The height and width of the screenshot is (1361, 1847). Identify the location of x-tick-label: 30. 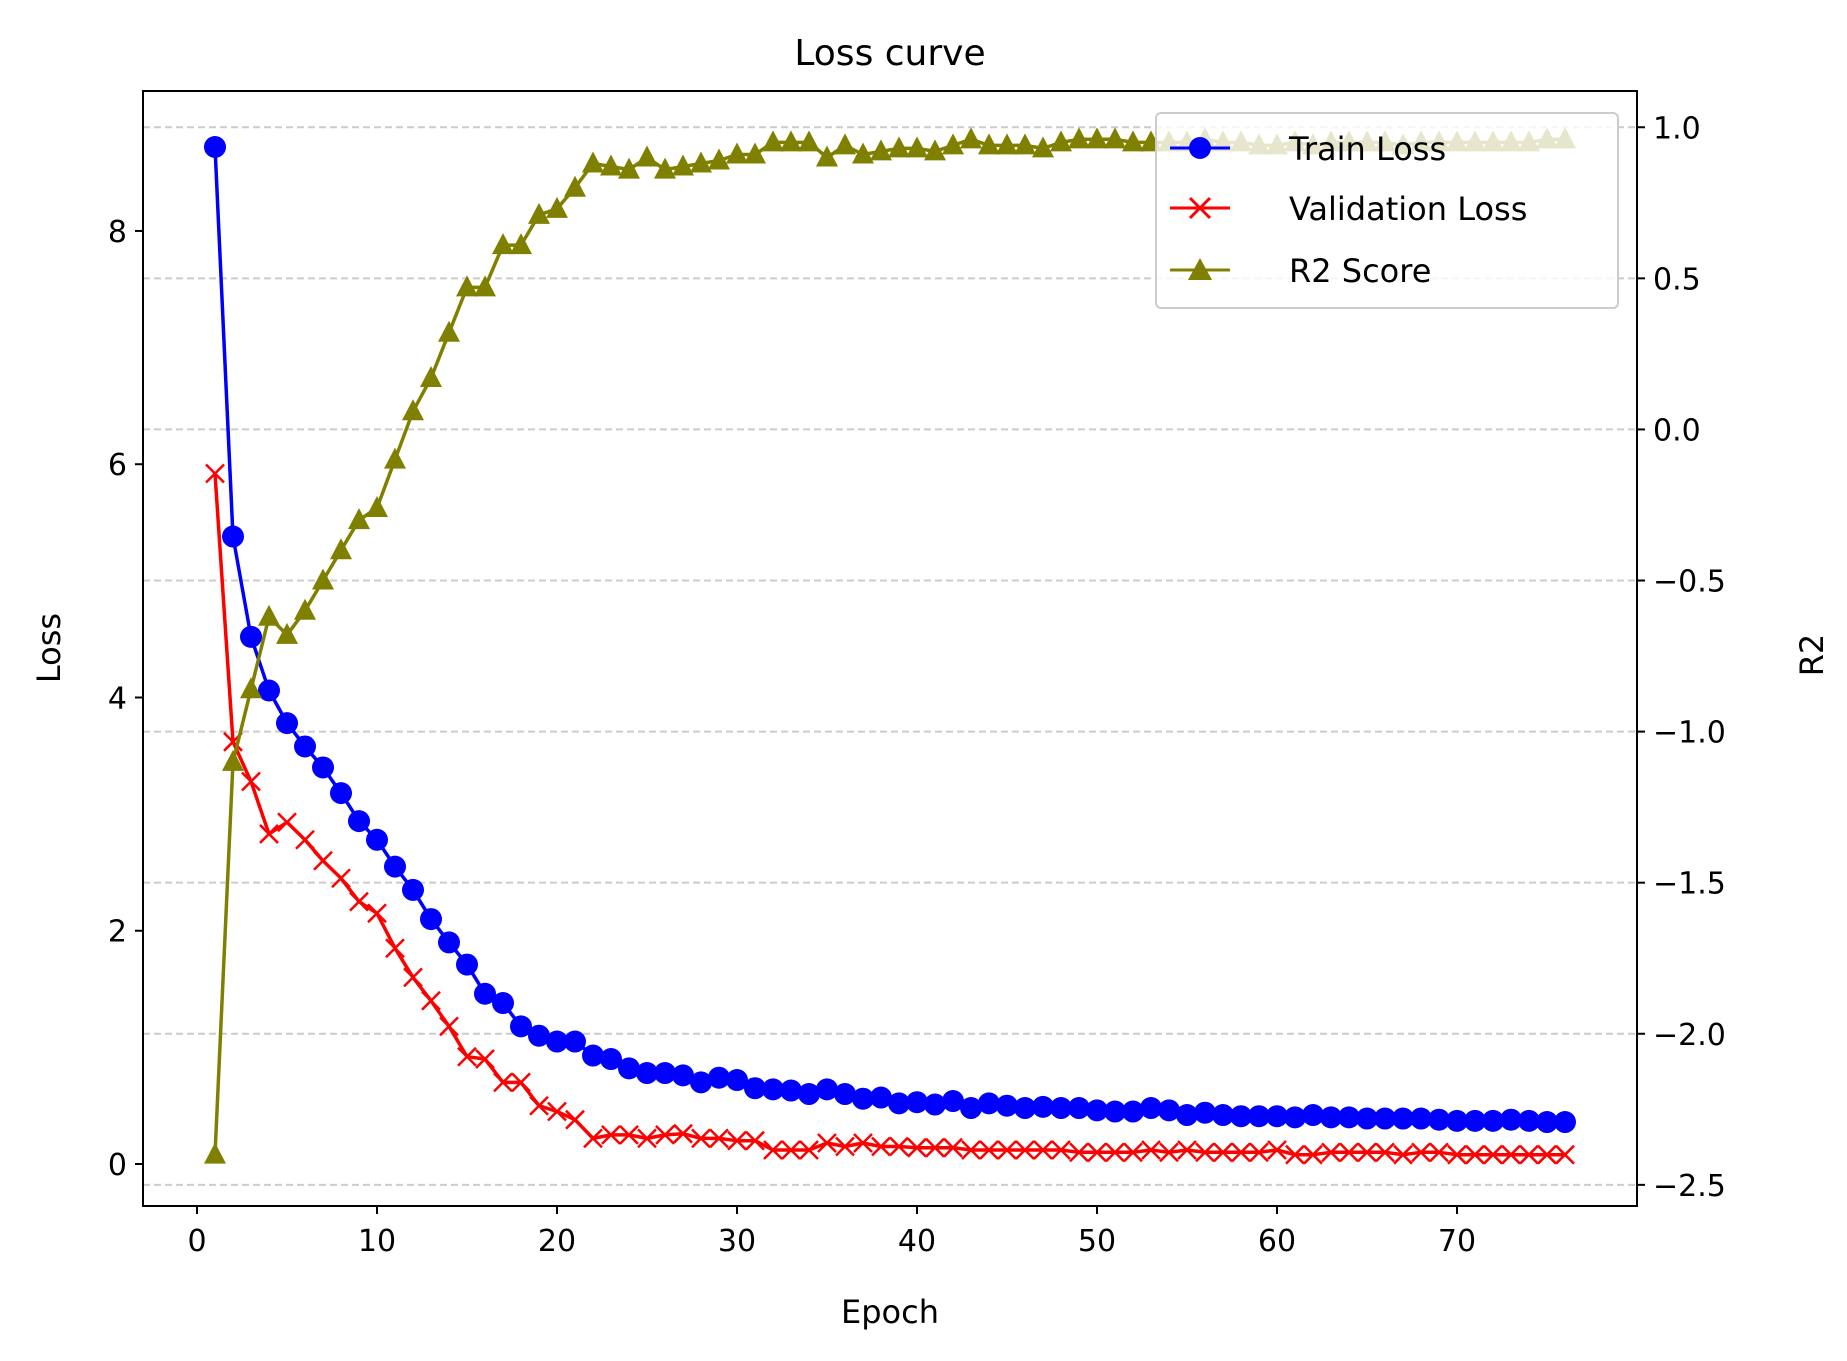
(737, 1241).